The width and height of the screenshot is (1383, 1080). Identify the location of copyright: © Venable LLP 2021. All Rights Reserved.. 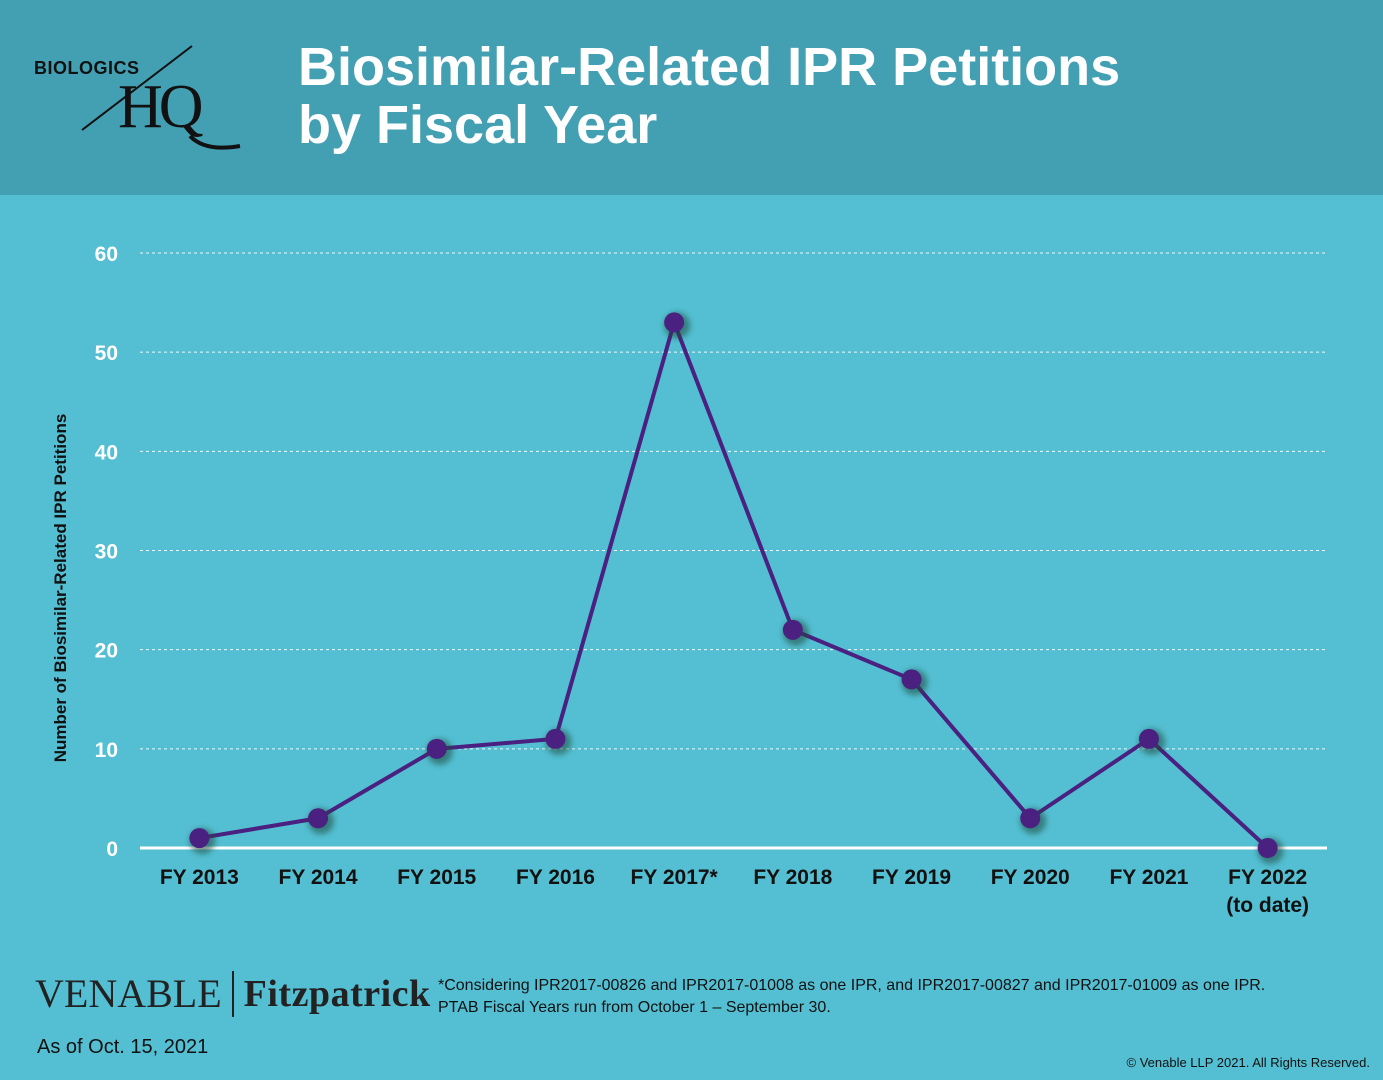
(1248, 1062).